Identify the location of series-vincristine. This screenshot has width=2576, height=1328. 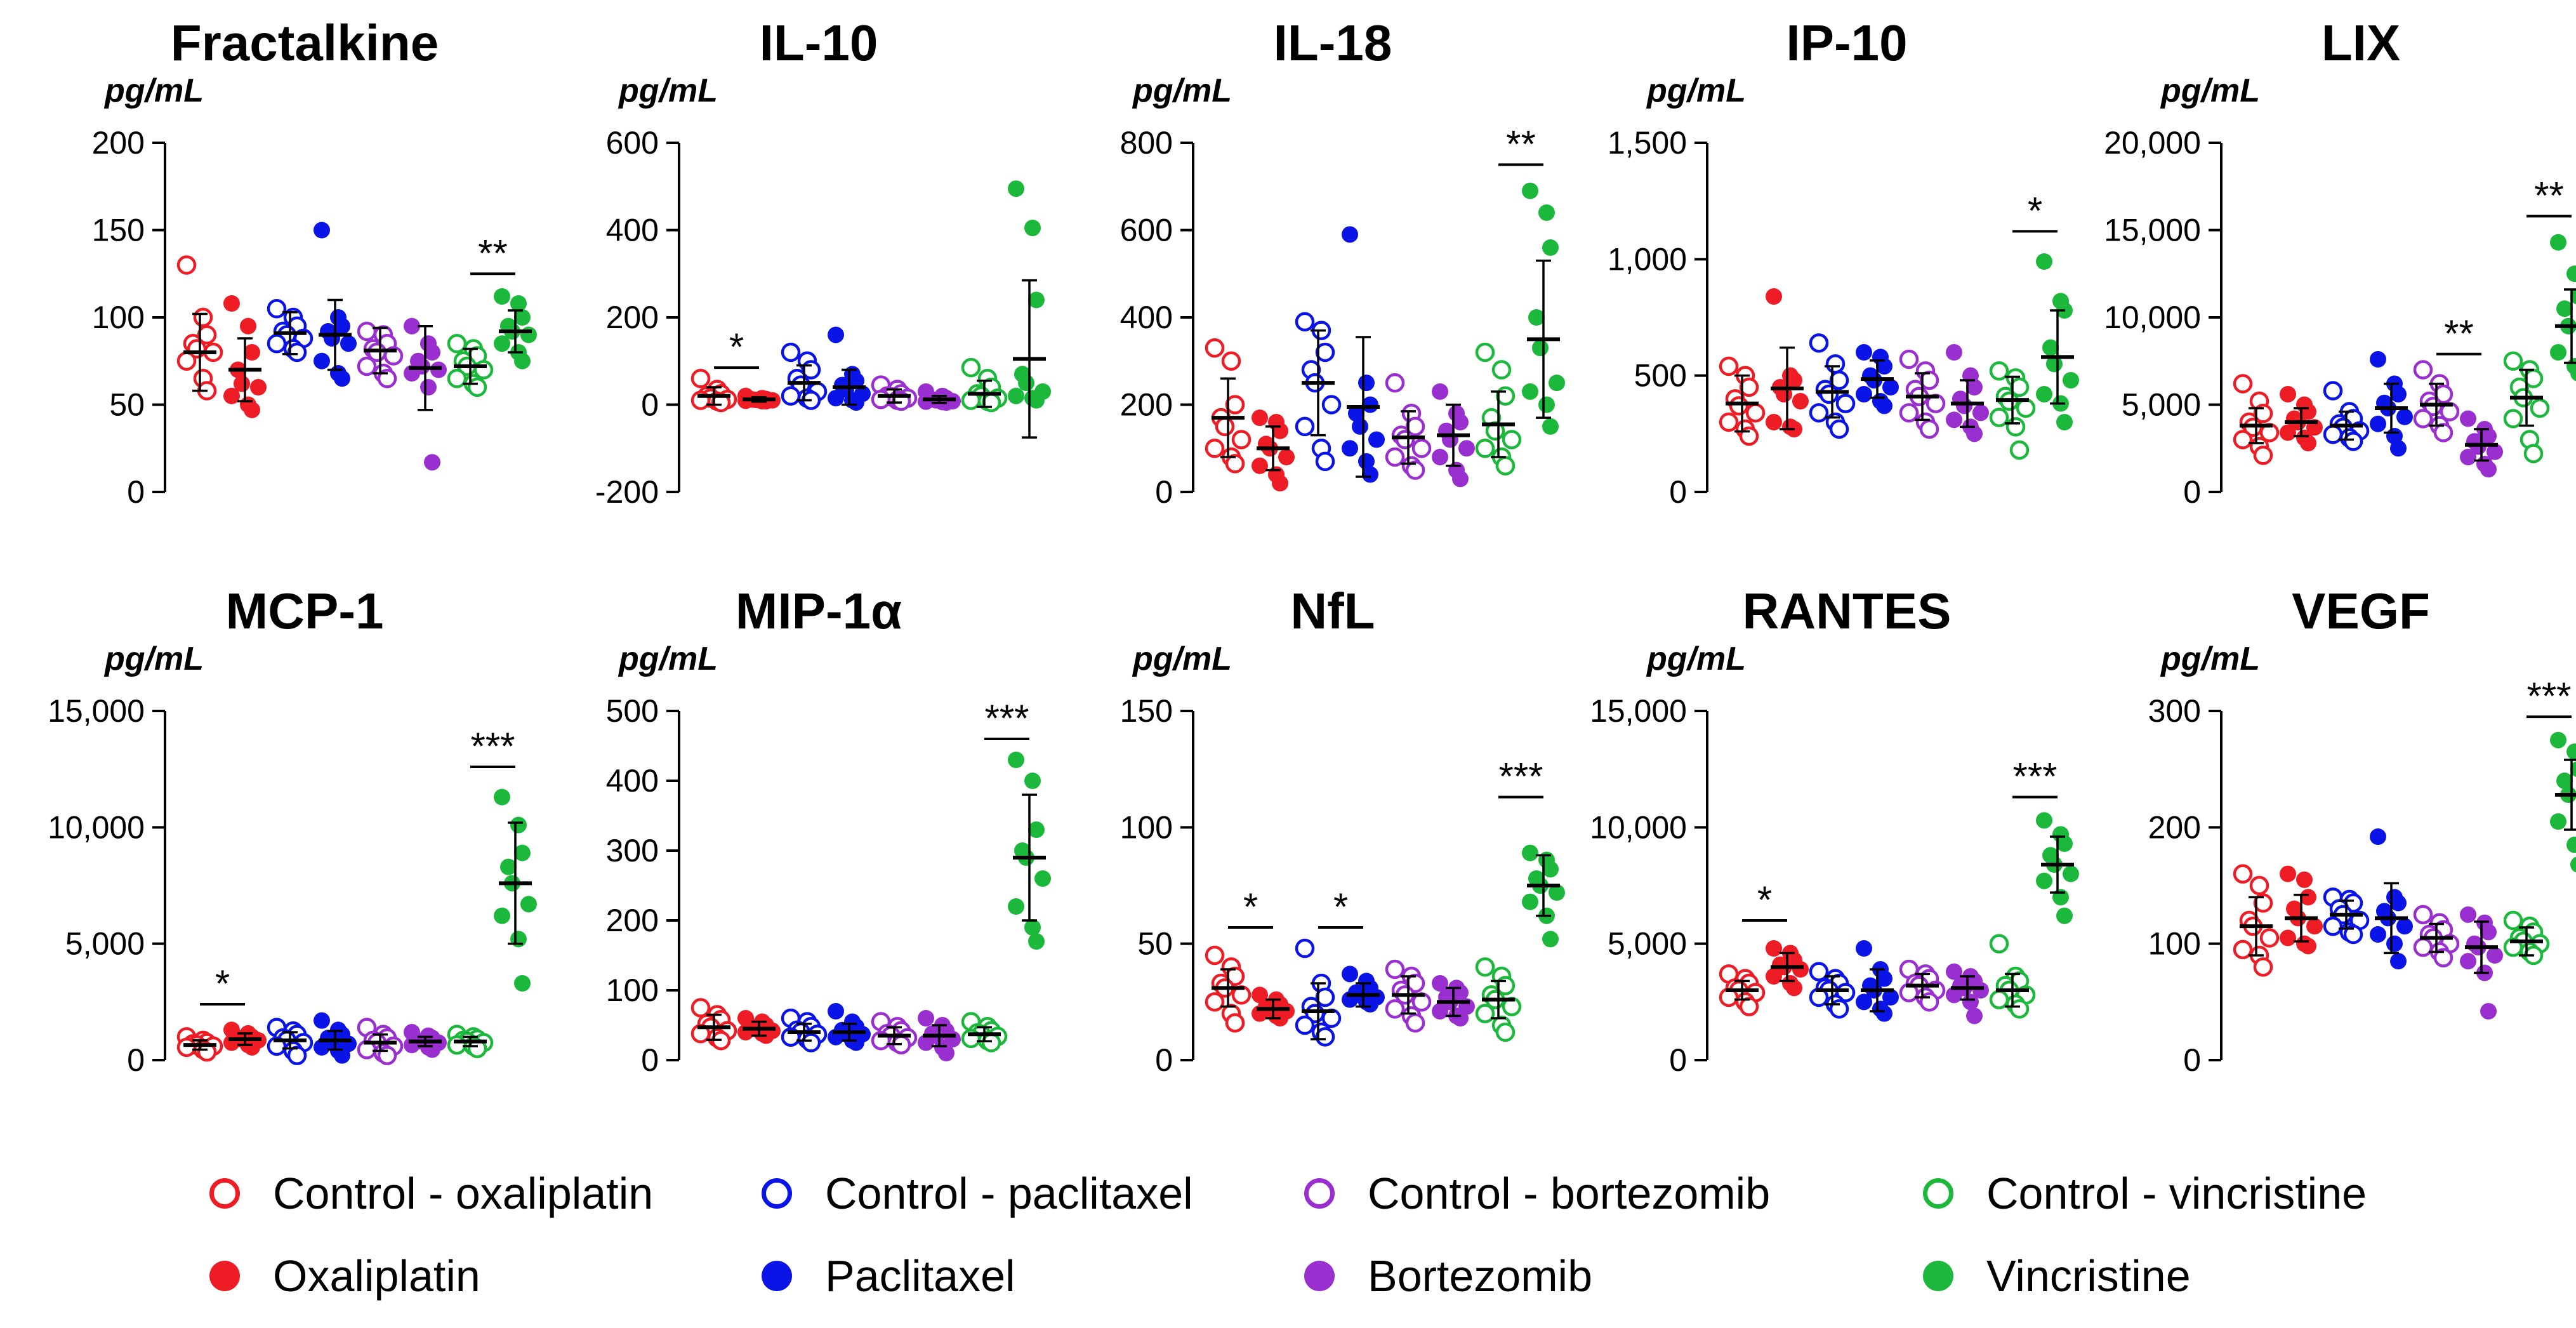
(515, 890).